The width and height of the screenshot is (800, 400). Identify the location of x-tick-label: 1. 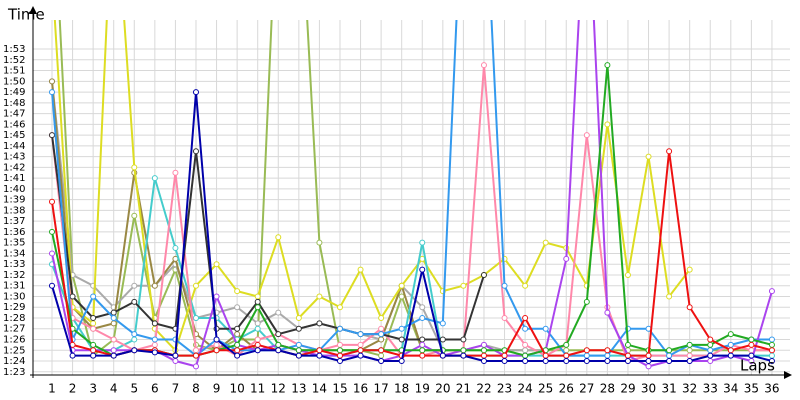
(52, 389).